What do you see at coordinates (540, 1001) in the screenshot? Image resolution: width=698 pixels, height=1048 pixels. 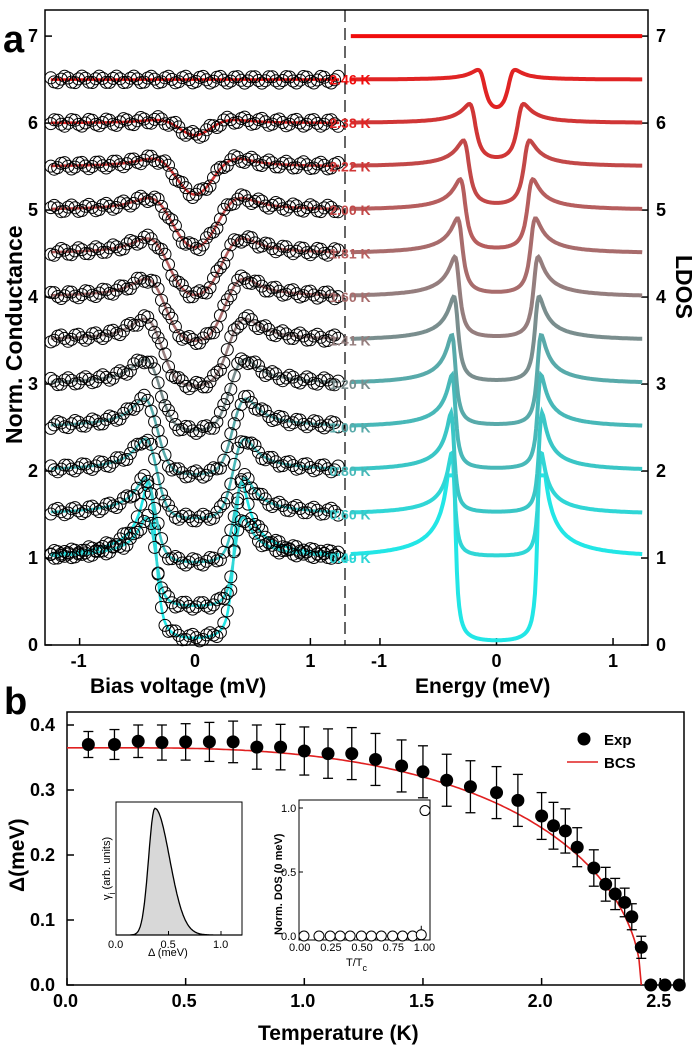 I see `b-x-tick-label: 2.0` at bounding box center [540, 1001].